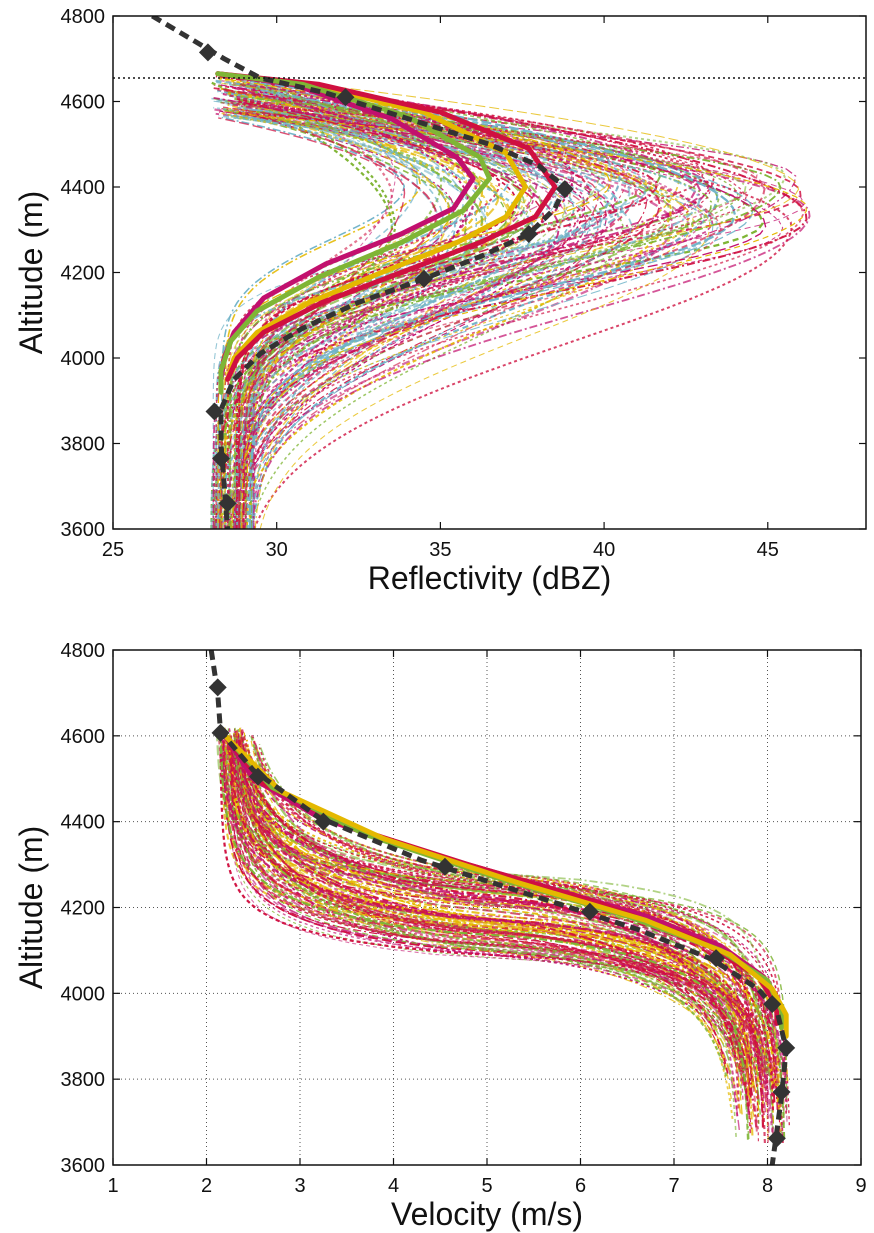  Describe the element at coordinates (673, 1186) in the screenshot. I see `x-tick-label: 7` at that location.